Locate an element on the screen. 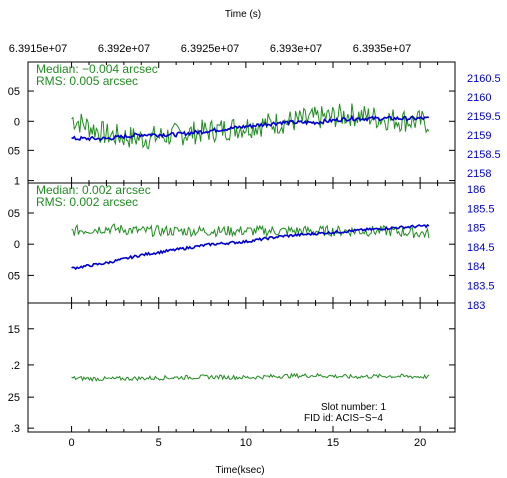  right-tick-label: 185.5 is located at coordinates (481, 209).